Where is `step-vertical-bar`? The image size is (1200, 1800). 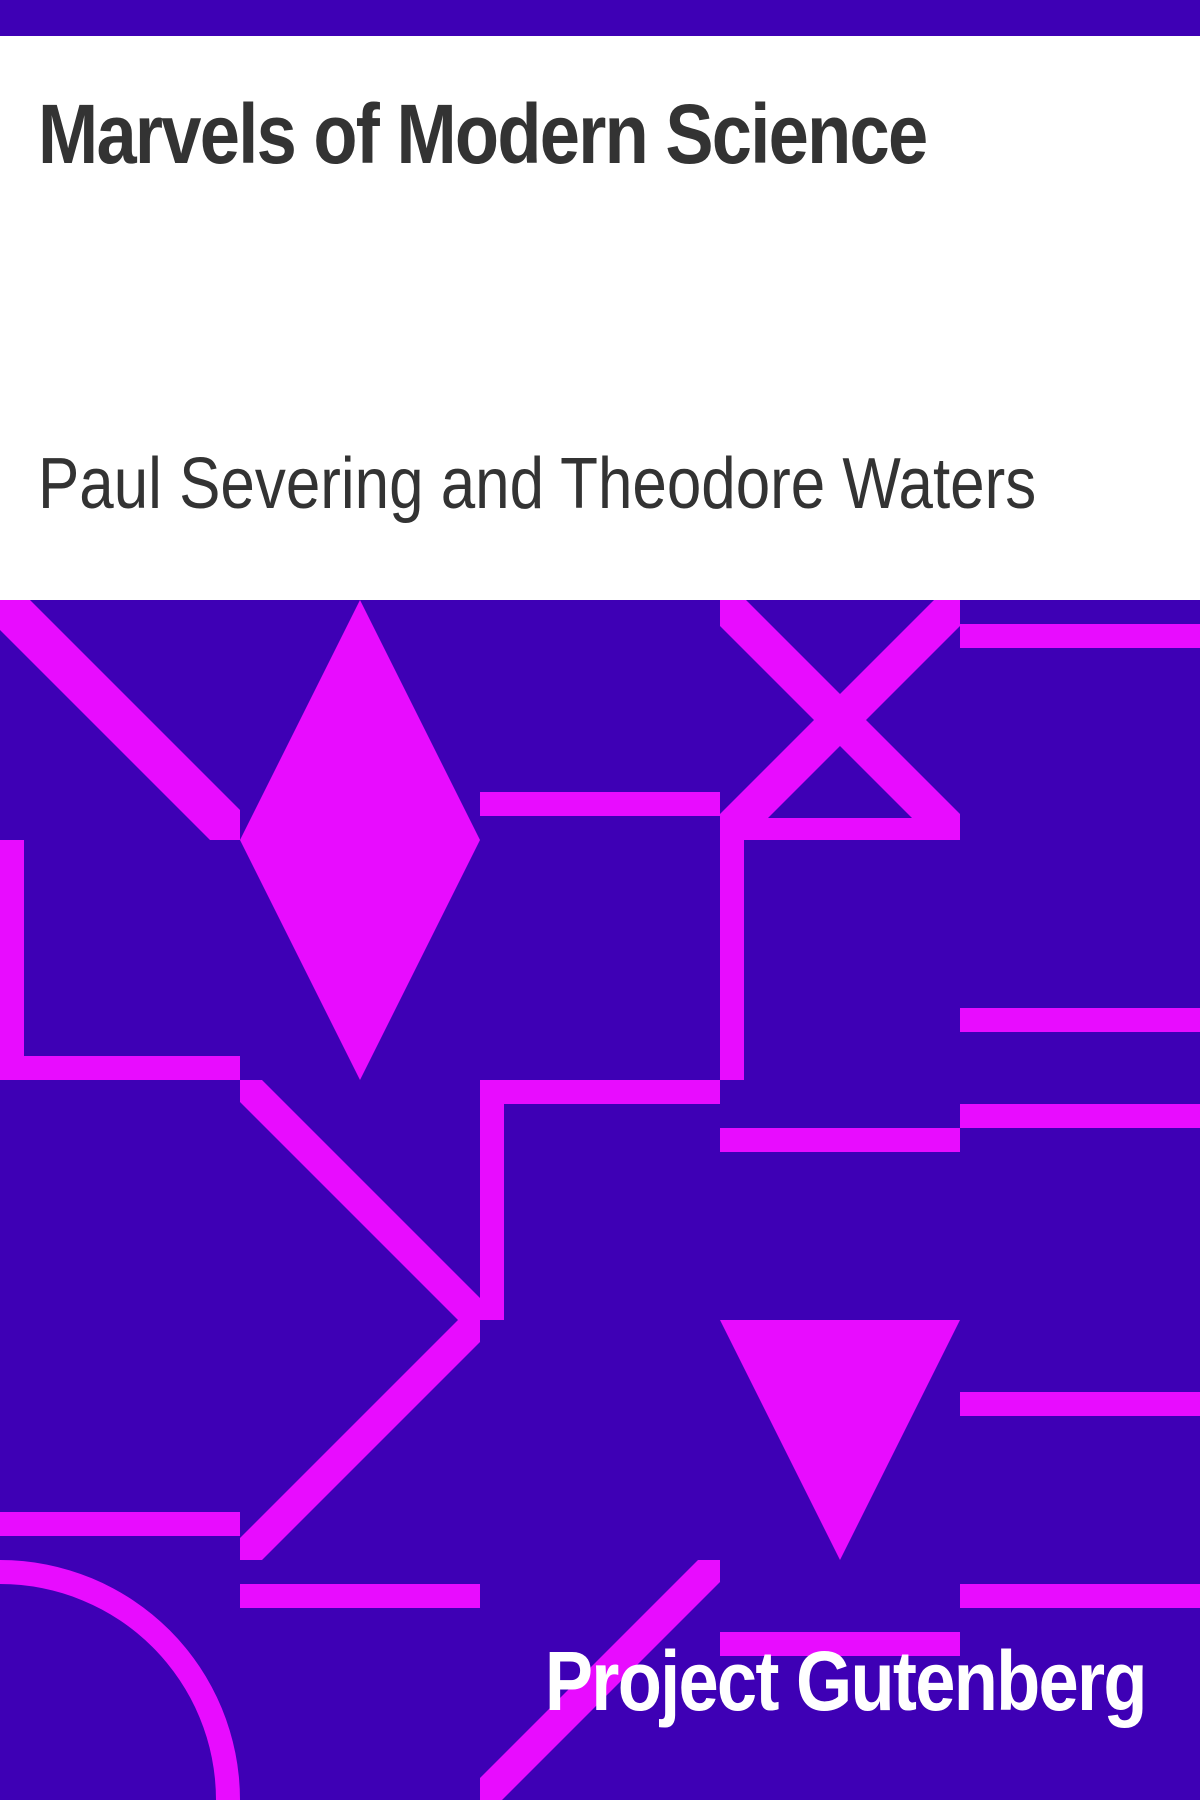
step-vertical-bar is located at coordinates (492, 1200).